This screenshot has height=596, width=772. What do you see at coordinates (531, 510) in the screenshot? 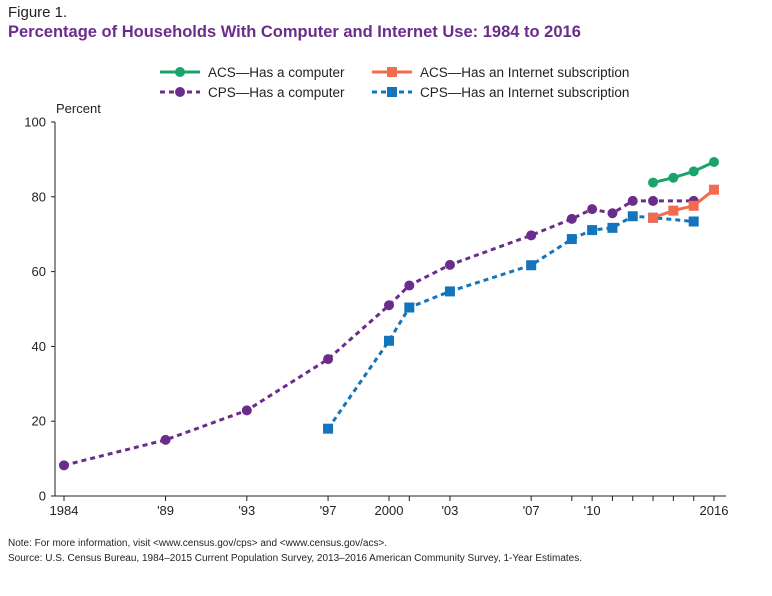
I see `x-tick-label: '07` at bounding box center [531, 510].